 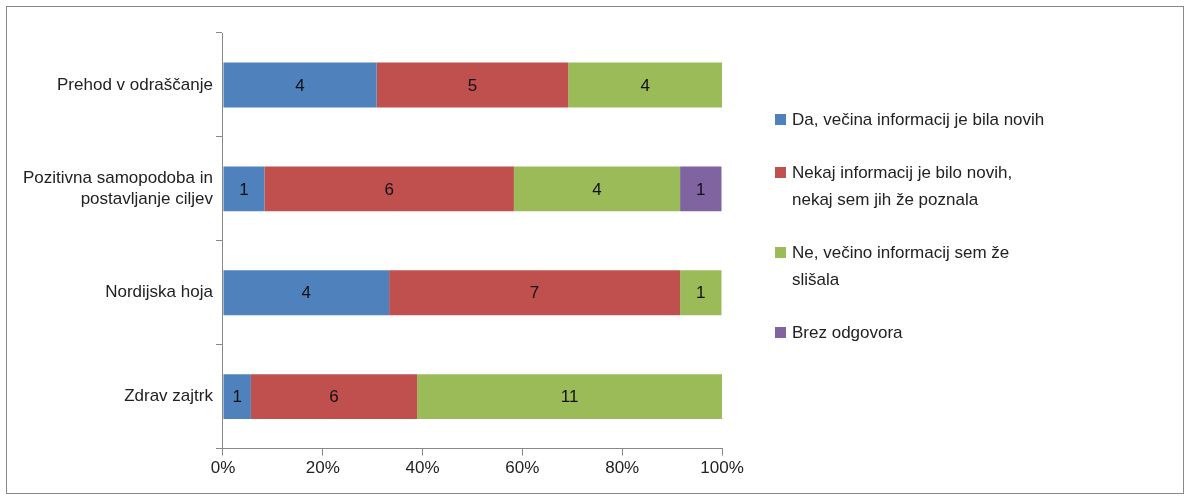 I want to click on y-tick-label: Nordijska hoja, so click(x=159, y=292).